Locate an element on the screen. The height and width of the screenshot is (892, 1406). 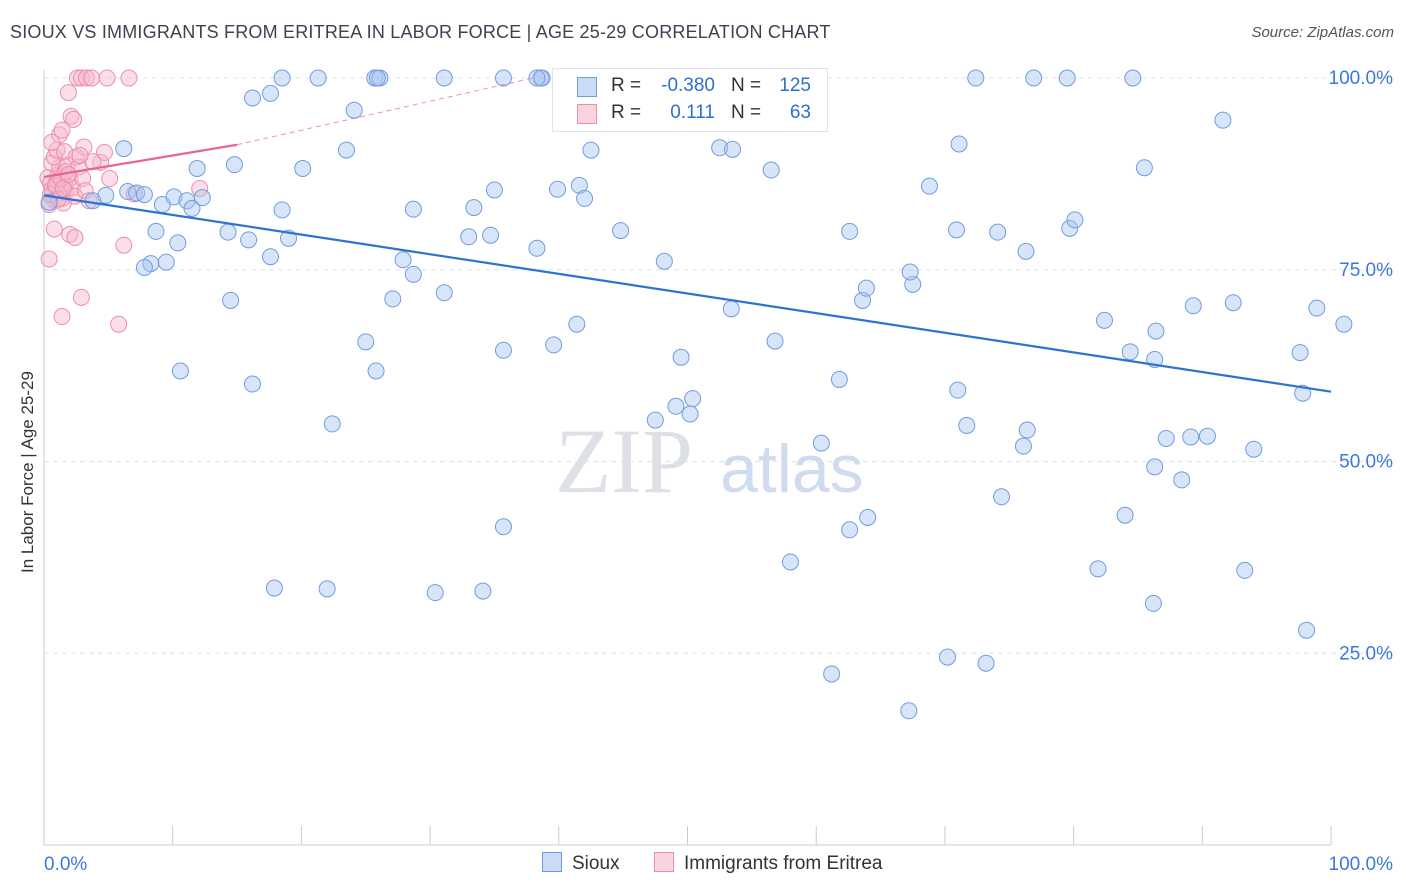
watermark: ZIP atlas is located at coordinates (709, 461).